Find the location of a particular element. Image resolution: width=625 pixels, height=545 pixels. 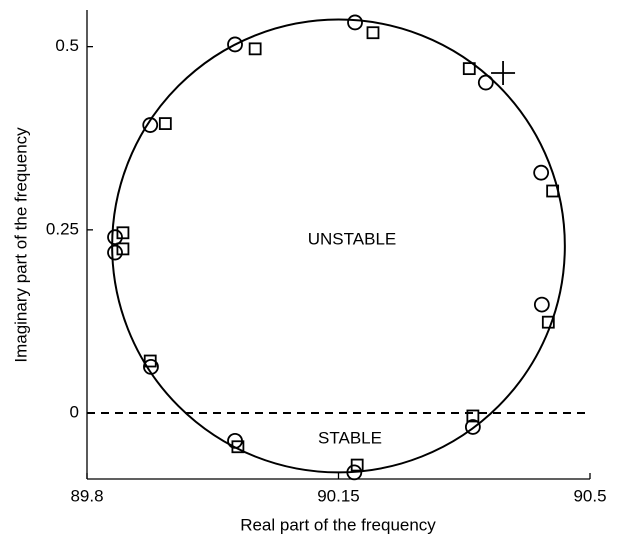

x-tick-label: 90.15 is located at coordinates (338, 495).